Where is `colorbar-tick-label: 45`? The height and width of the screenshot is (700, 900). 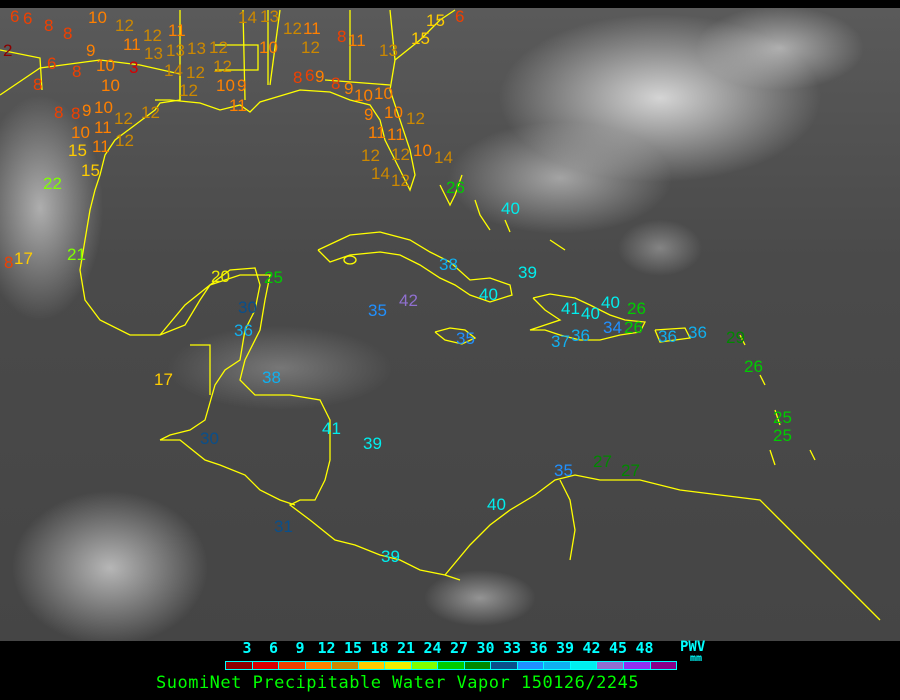
colorbar-tick-label: 45 is located at coordinates (618, 648).